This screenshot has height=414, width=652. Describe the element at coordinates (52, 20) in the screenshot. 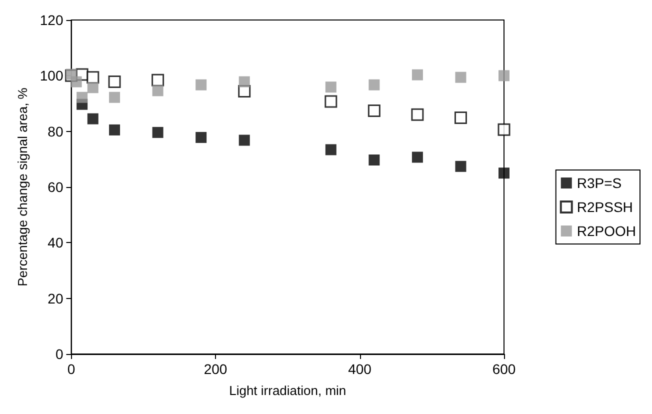

I see `y-tick-label: 120` at that location.